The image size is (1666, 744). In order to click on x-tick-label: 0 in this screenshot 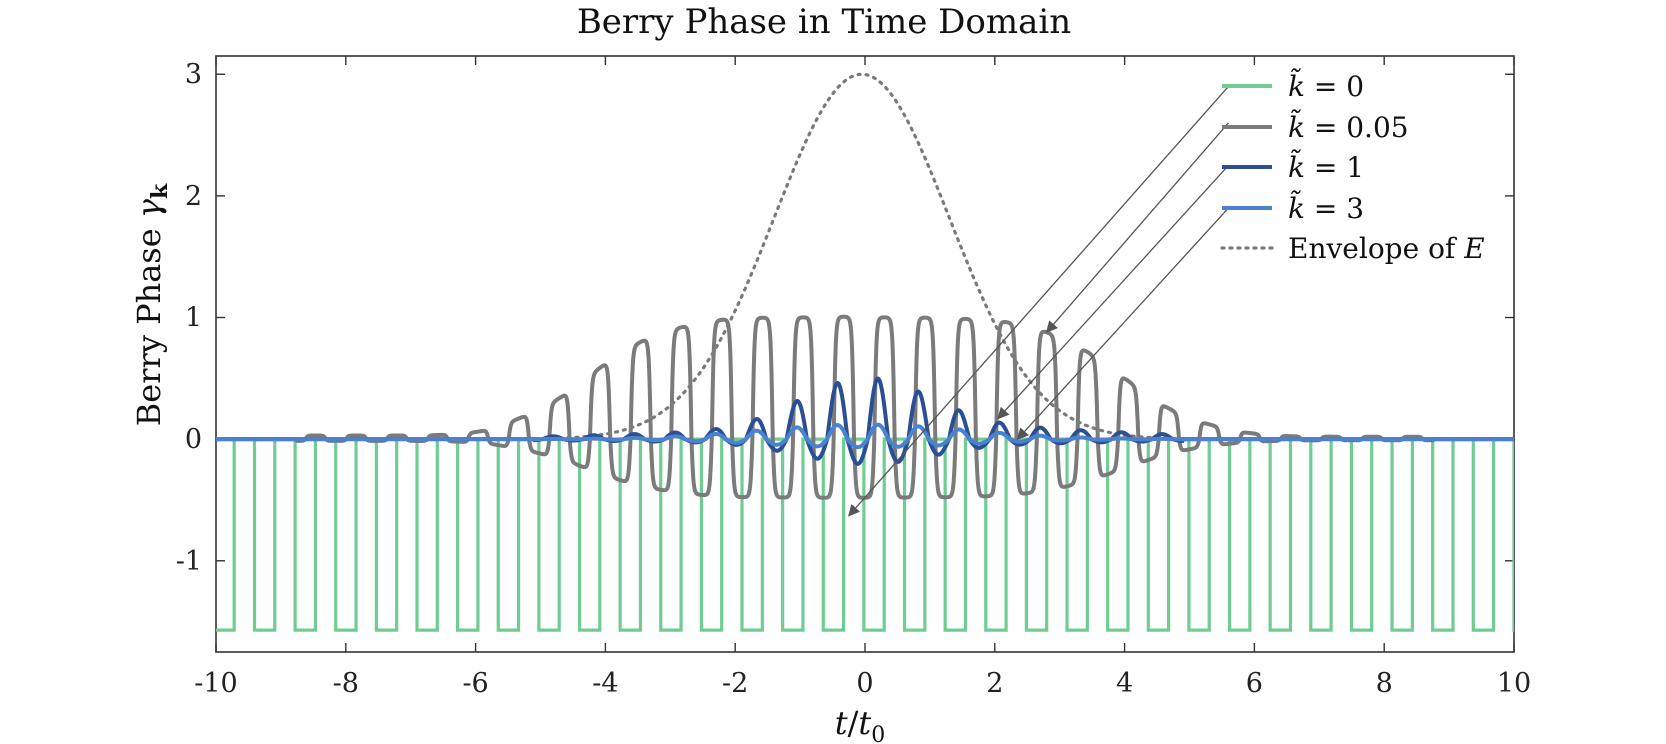, I will do `click(864, 683)`.